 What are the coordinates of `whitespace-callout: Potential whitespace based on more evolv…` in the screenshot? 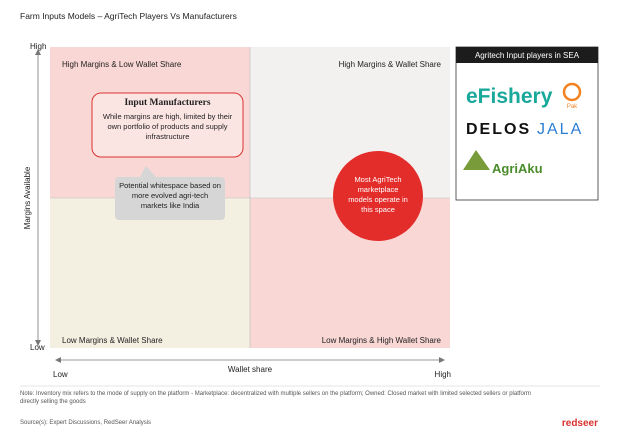 It's located at (170, 195).